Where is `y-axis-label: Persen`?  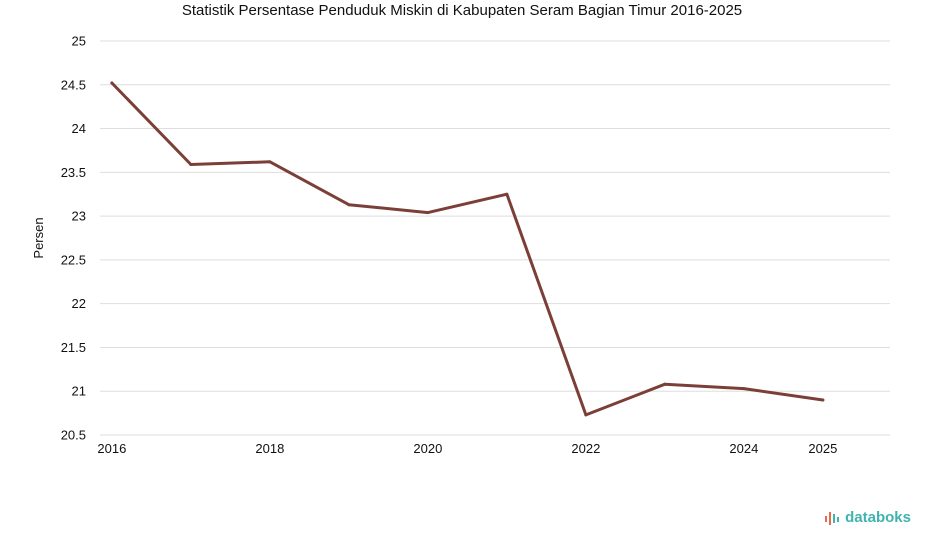 y-axis-label: Persen is located at coordinates (38, 237).